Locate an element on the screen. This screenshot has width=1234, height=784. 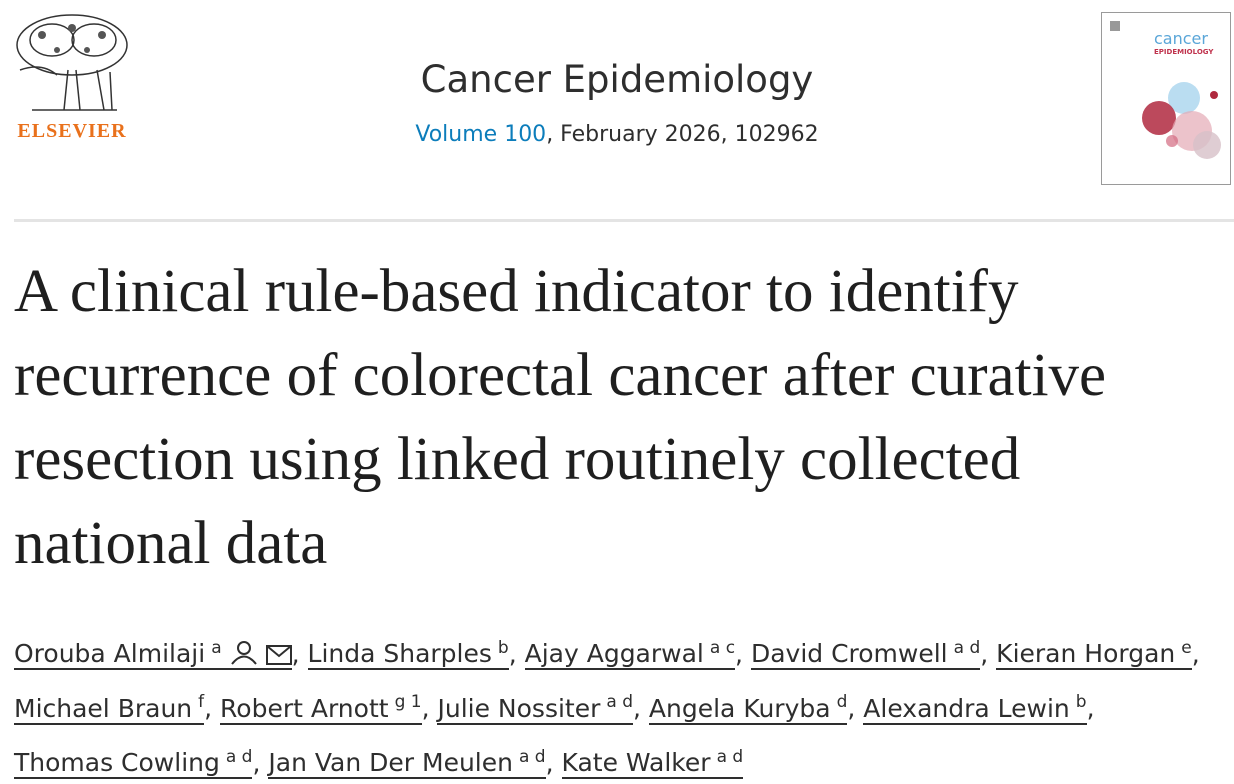
journal-cover: cancer EPIDEMIOLOGY is located at coordinates (1166, 98).